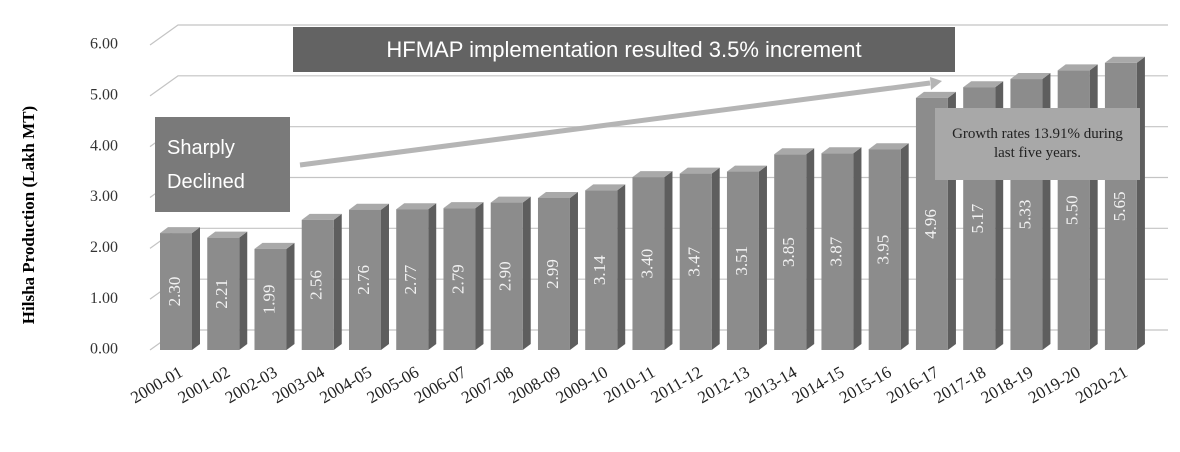 This screenshot has width=1180, height=452. What do you see at coordinates (104, 95) in the screenshot?
I see `y-tick-label: 5.00` at bounding box center [104, 95].